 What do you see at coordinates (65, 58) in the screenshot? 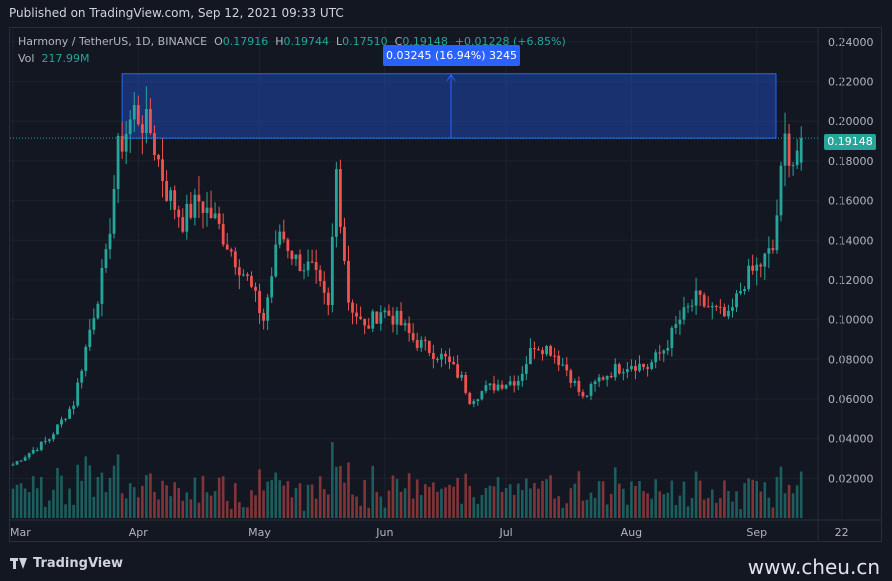
I see `volume-value: 217.99M` at bounding box center [65, 58].